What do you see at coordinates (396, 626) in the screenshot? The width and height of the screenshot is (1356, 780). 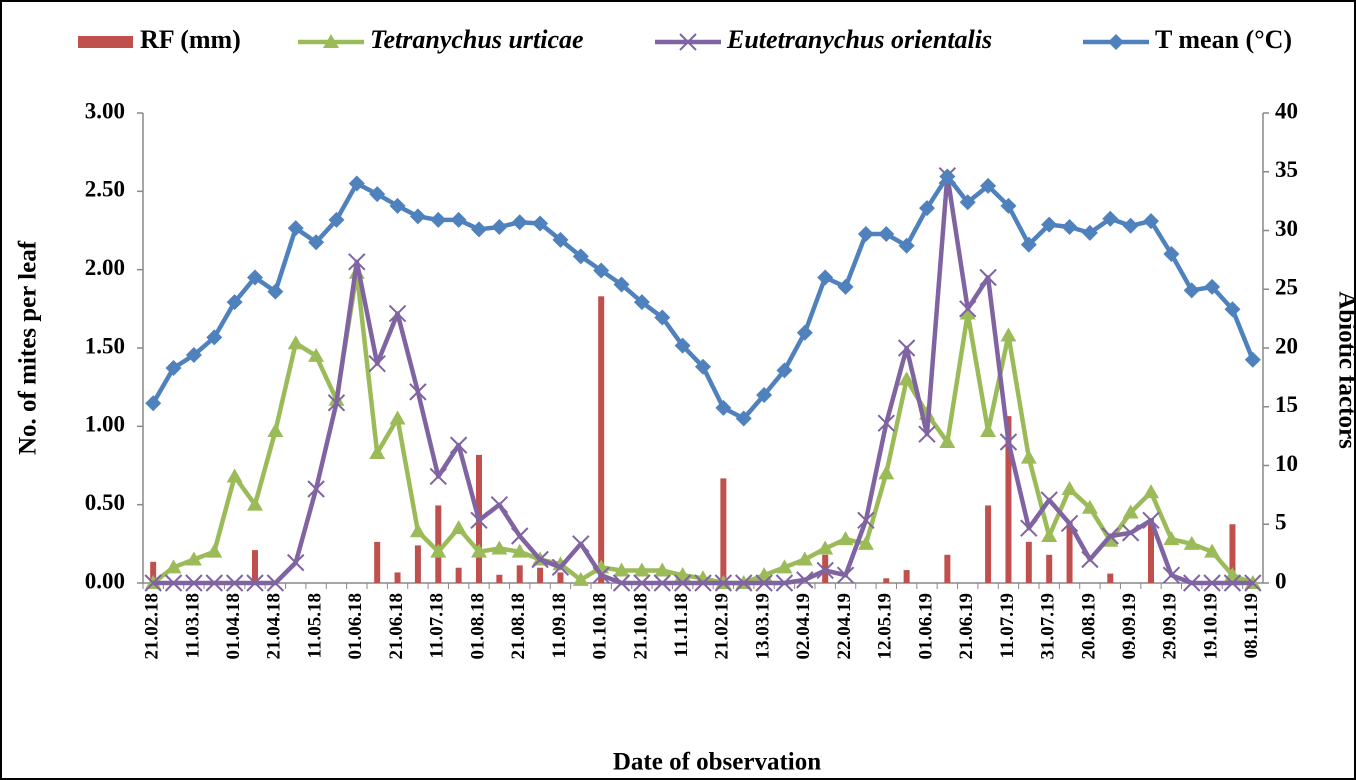 I see `x-tick-label: 21.06.18` at bounding box center [396, 626].